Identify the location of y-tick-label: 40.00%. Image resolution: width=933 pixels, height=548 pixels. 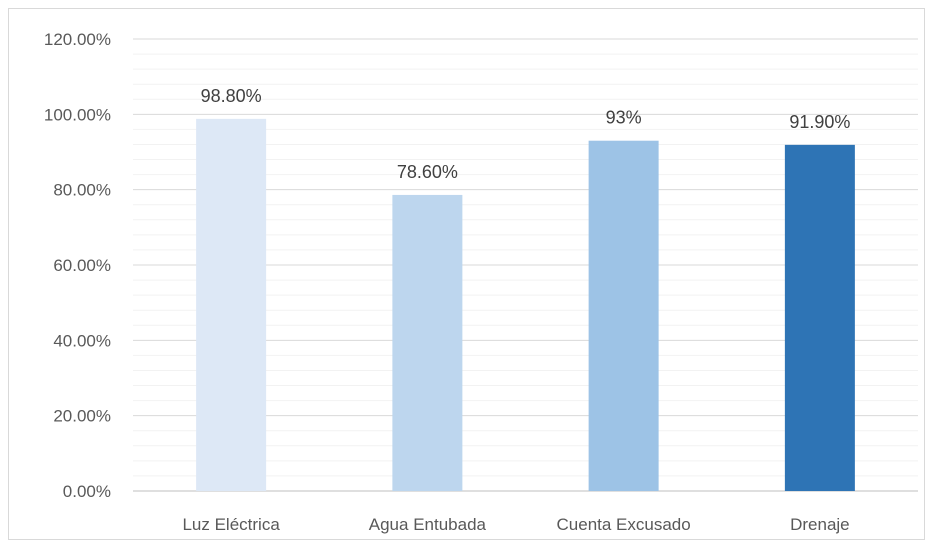
(82, 340).